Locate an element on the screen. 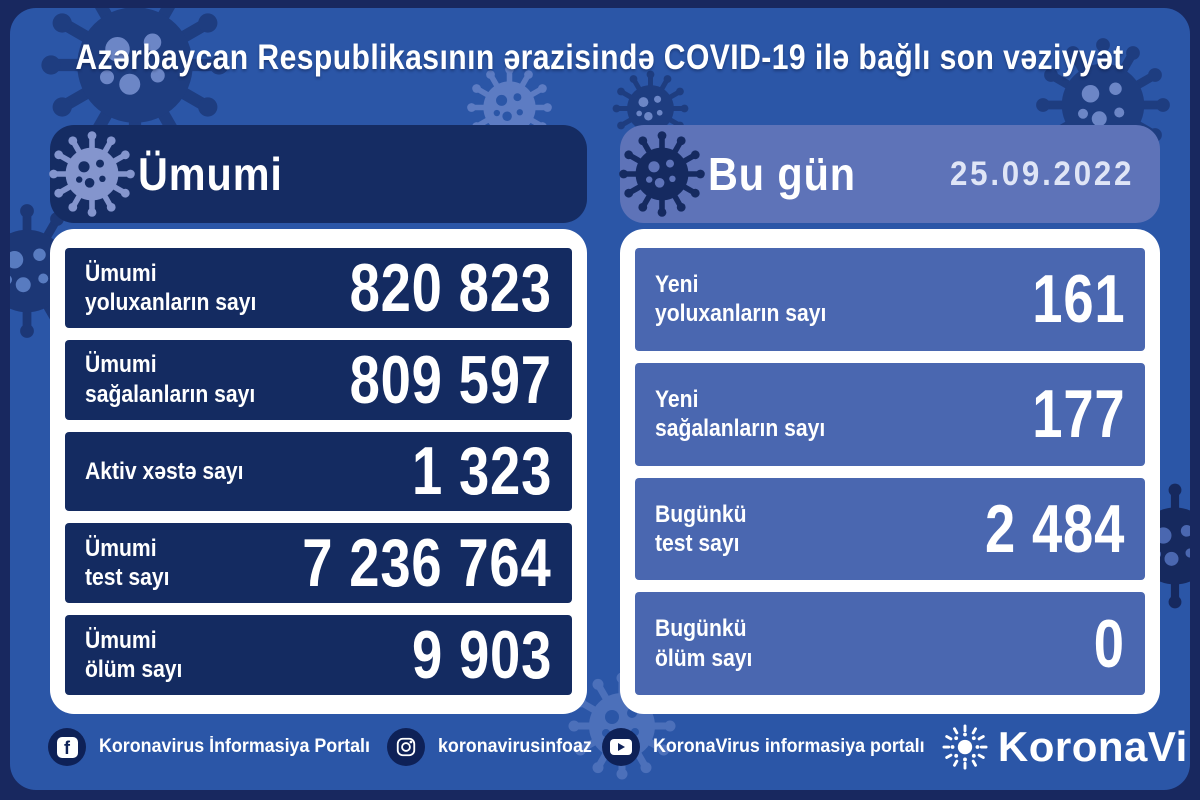 This screenshot has height=800, width=1200. stat-value: 820 823 is located at coordinates (450, 287).